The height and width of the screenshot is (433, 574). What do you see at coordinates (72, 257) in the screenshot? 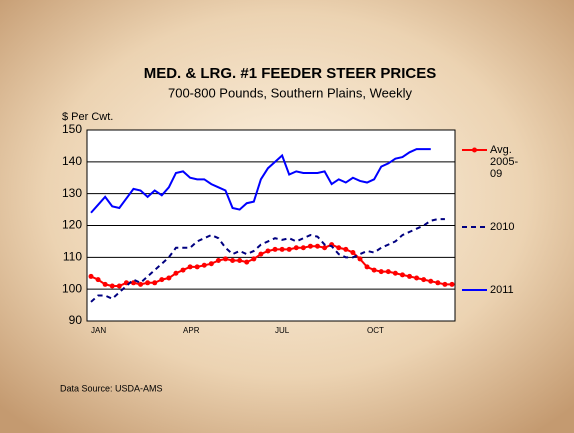
I see `y-tick-label: 110` at bounding box center [72, 257].